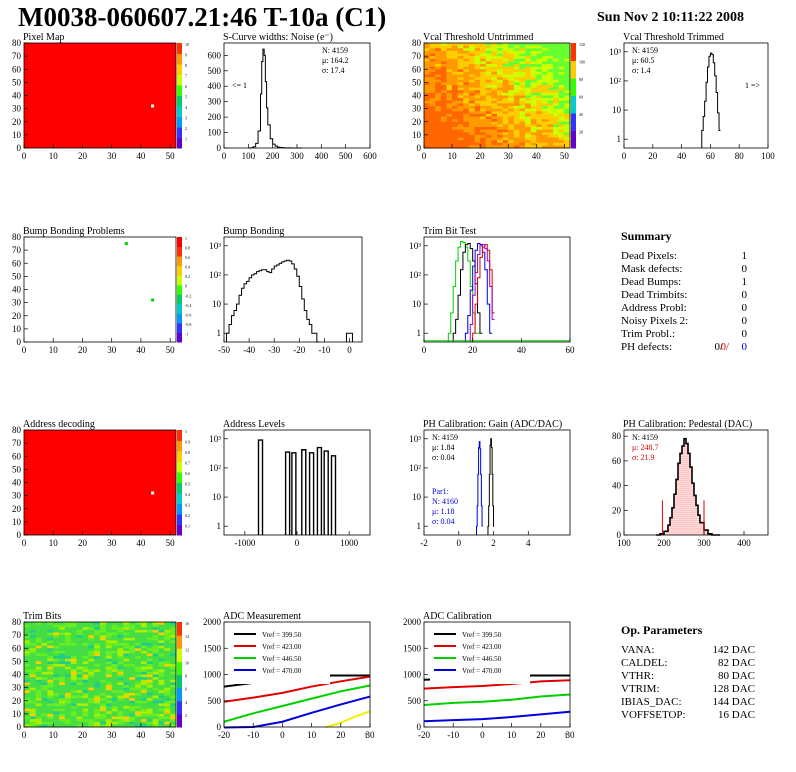 The height and width of the screenshot is (772, 796). Describe the element at coordinates (366, 735) in the screenshot. I see `x-axis-unit: τ` at that location.